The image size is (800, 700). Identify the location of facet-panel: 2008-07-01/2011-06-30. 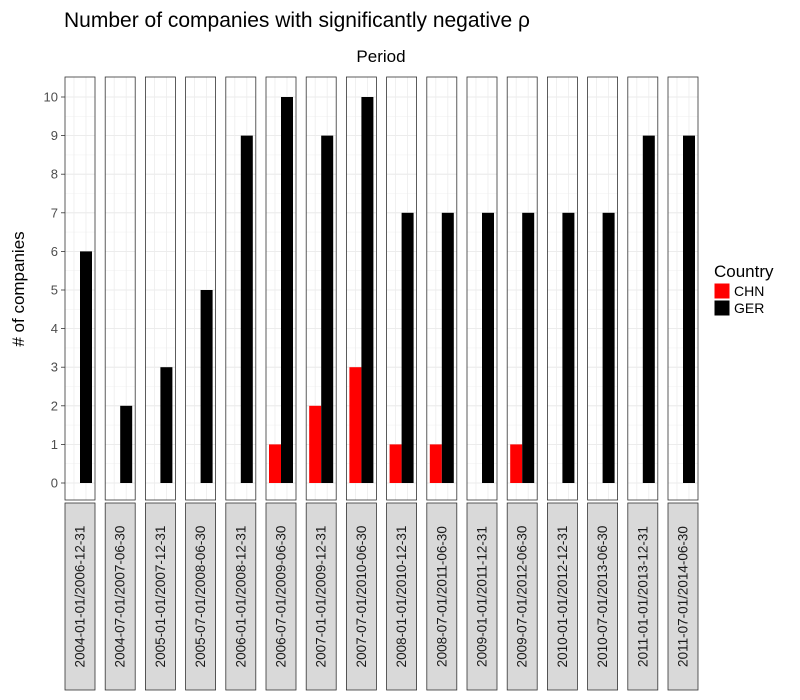
(442, 383).